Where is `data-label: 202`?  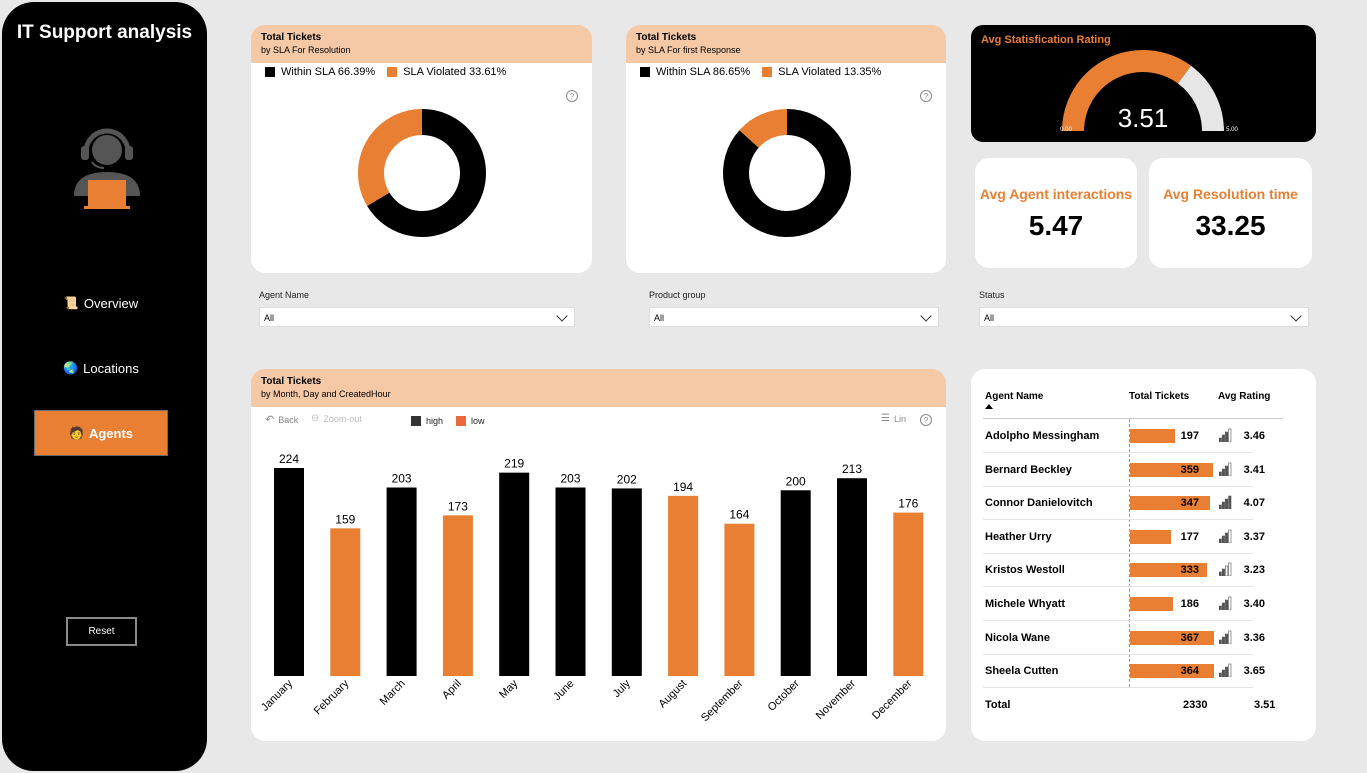 data-label: 202 is located at coordinates (627, 479).